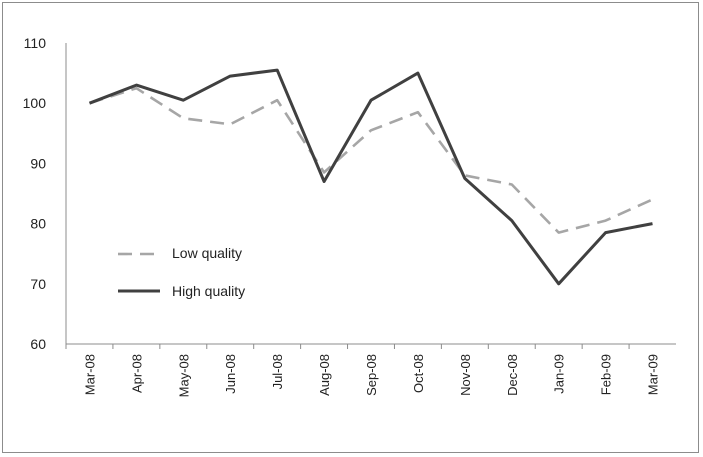 The image size is (703, 457). Describe the element at coordinates (38, 344) in the screenshot. I see `y-tick-label: 60` at that location.